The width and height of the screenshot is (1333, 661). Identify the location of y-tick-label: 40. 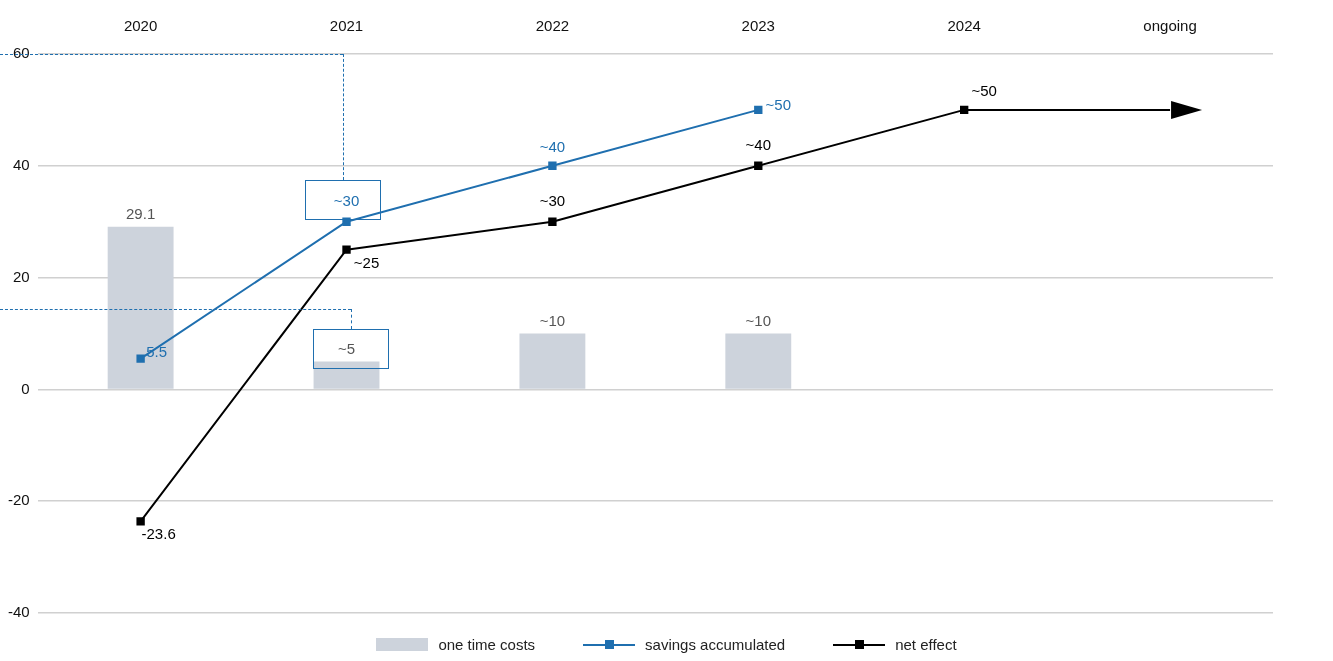
(21, 164).